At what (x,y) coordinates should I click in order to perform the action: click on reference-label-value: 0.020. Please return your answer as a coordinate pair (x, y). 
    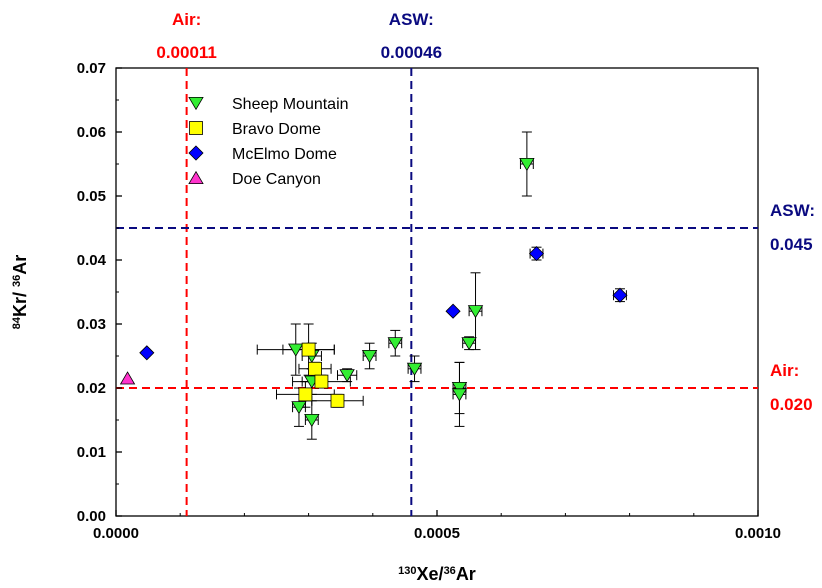
    Looking at the image, I should click on (791, 404).